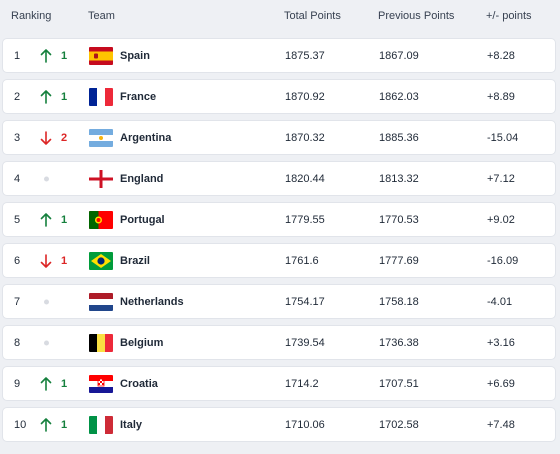 Image resolution: width=560 pixels, height=454 pixels. I want to click on total-points: 1875.37, so click(305, 55).